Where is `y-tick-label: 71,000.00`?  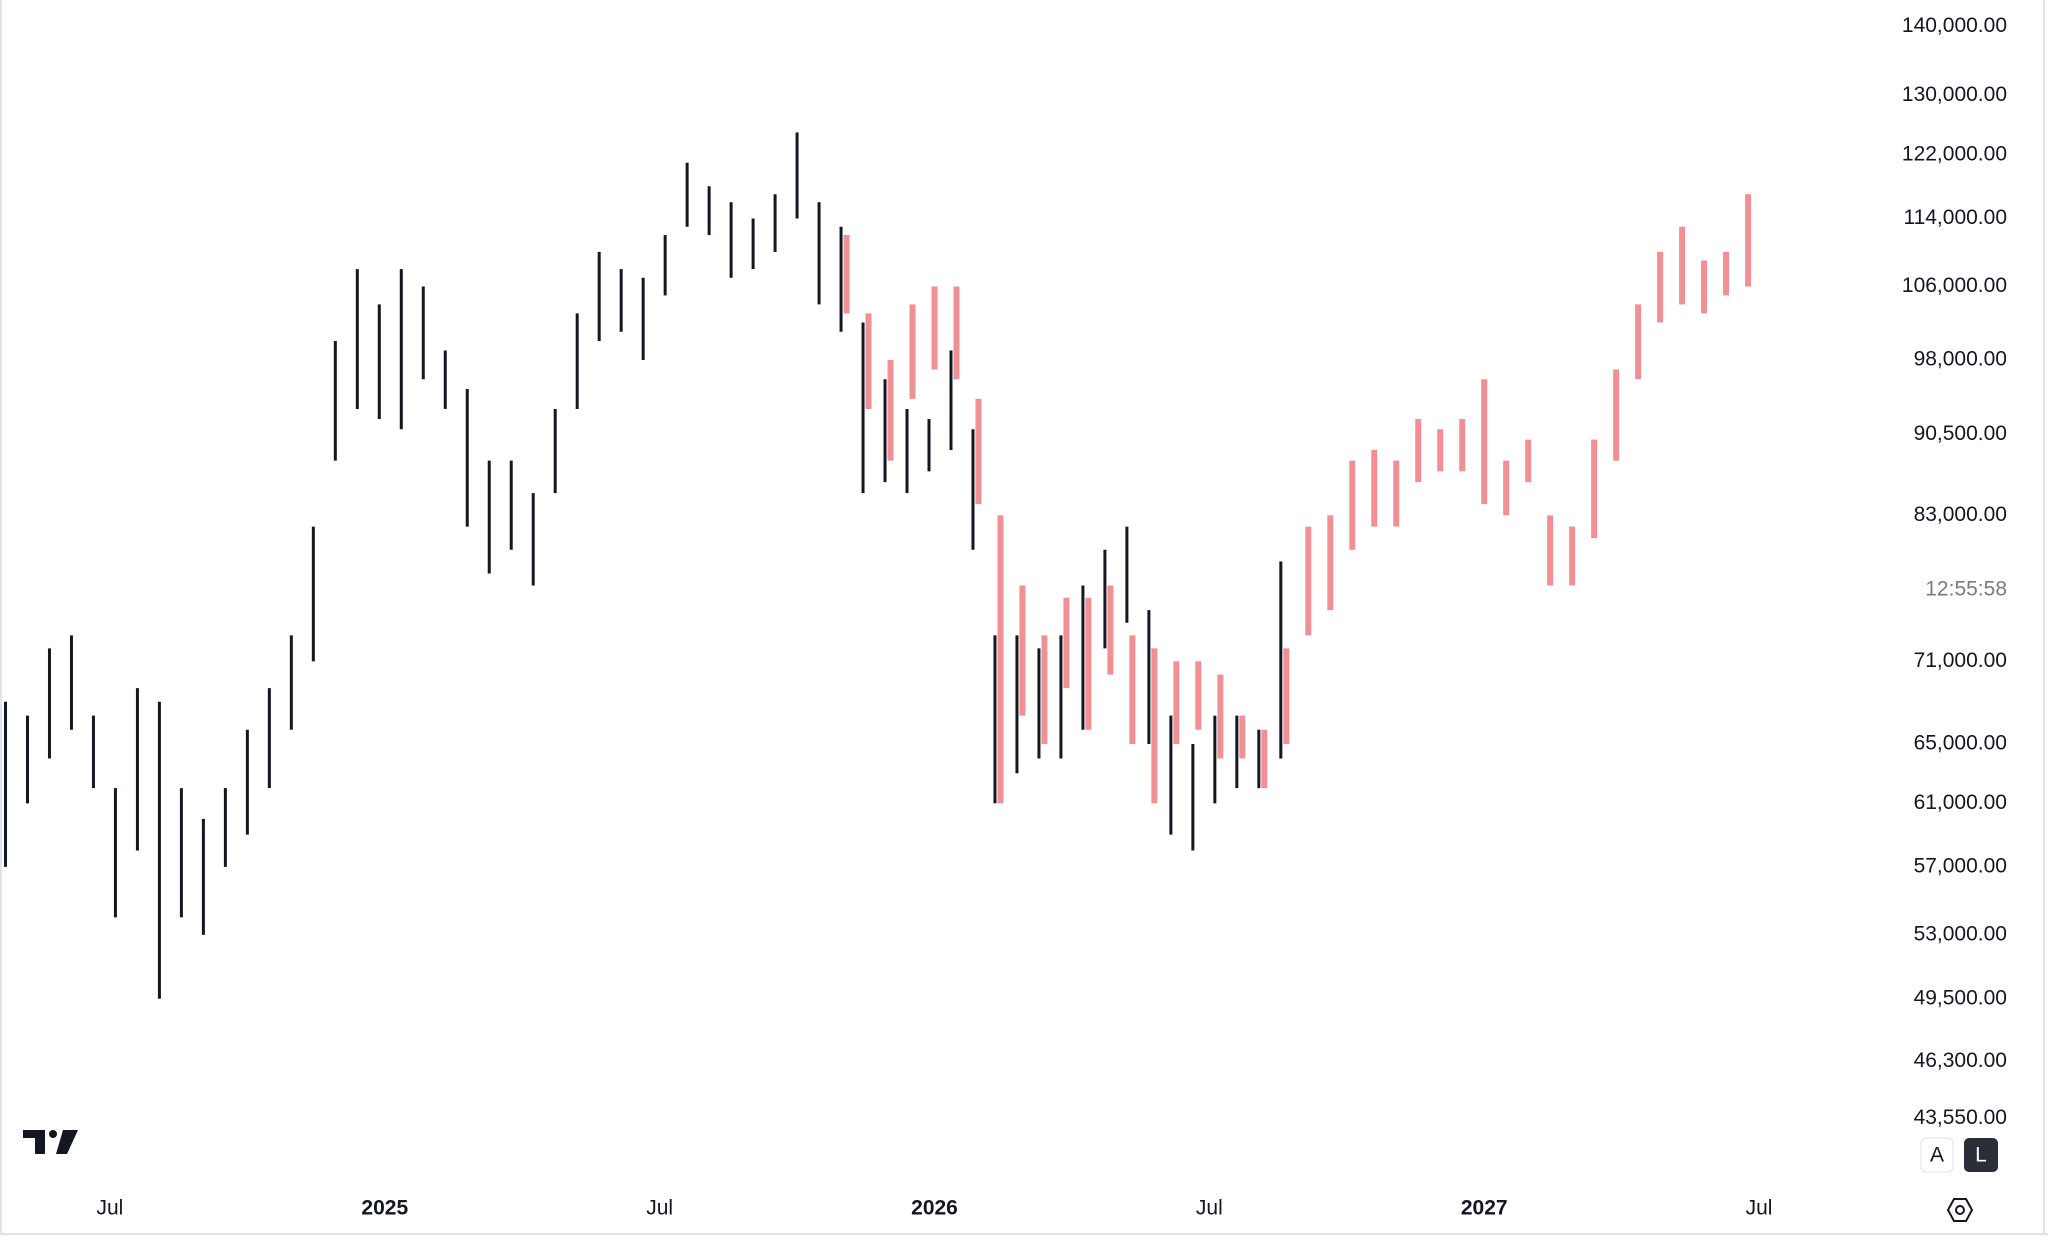
y-tick-label: 71,000.00 is located at coordinates (1960, 660).